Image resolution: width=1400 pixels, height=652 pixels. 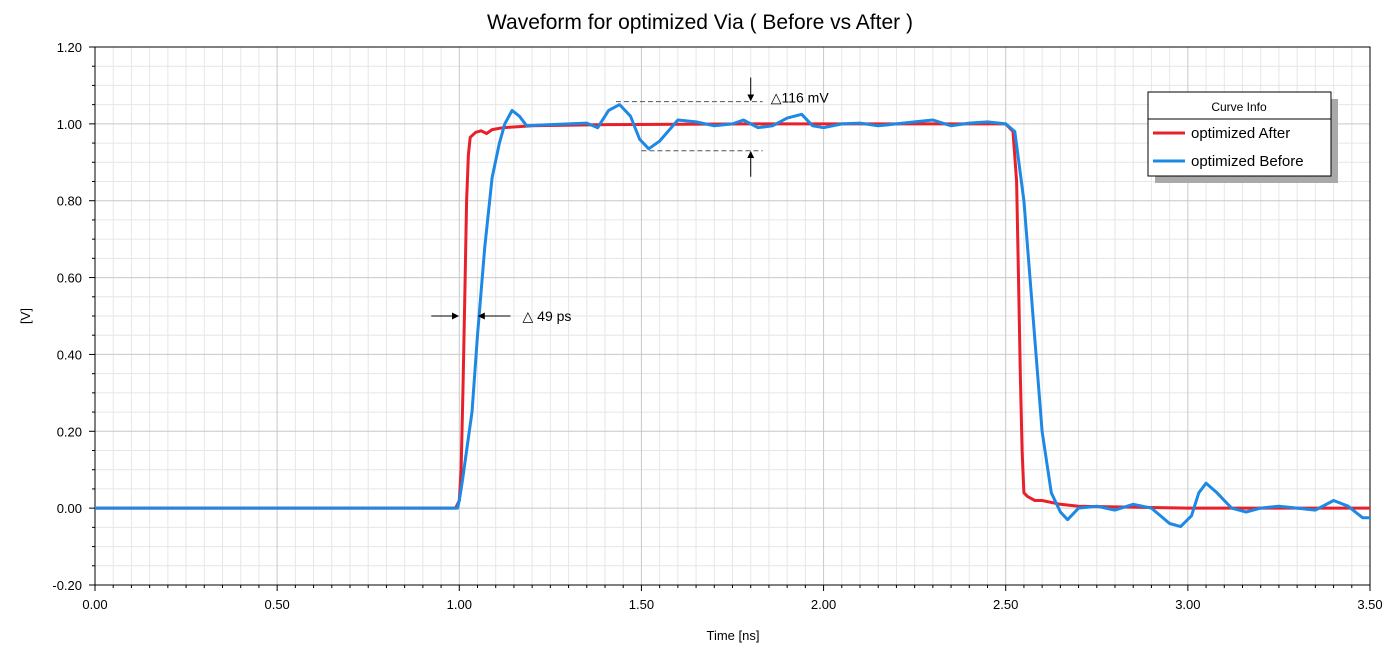 What do you see at coordinates (1239, 107) in the screenshot?
I see `legend-title: Curve Info` at bounding box center [1239, 107].